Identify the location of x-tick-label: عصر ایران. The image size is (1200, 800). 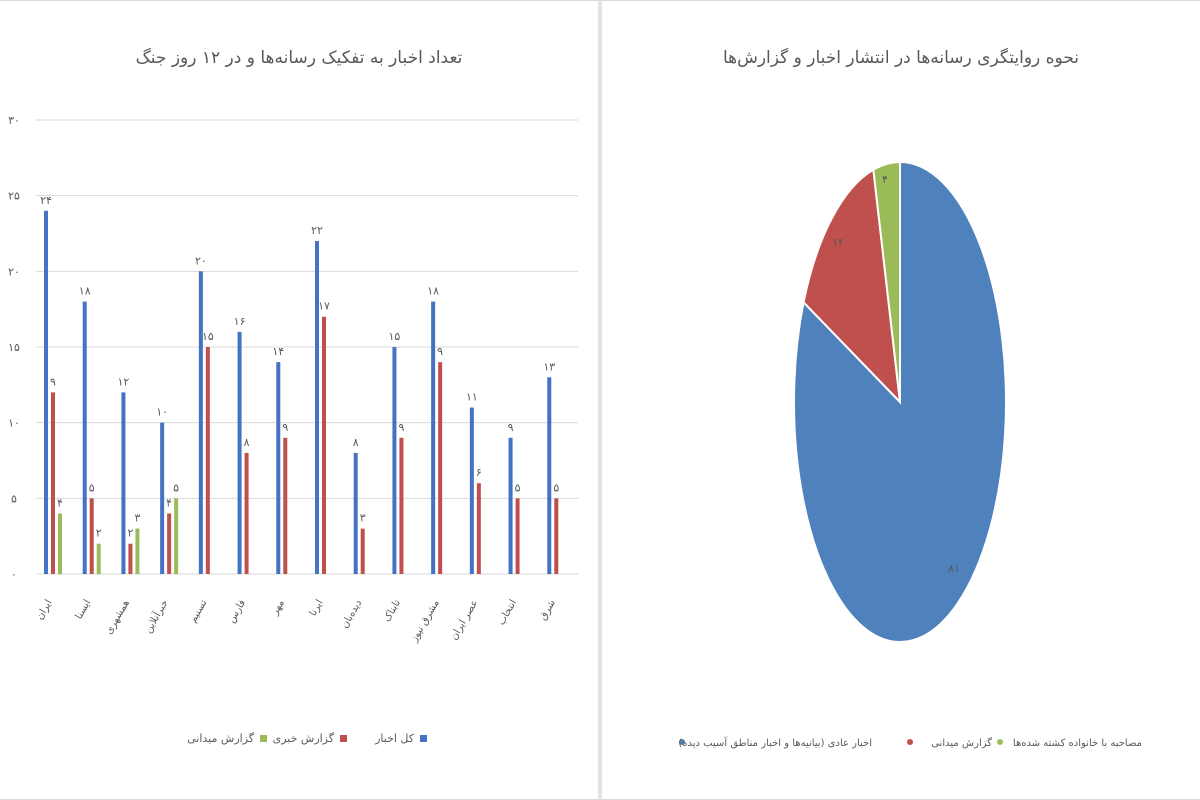
(465, 620).